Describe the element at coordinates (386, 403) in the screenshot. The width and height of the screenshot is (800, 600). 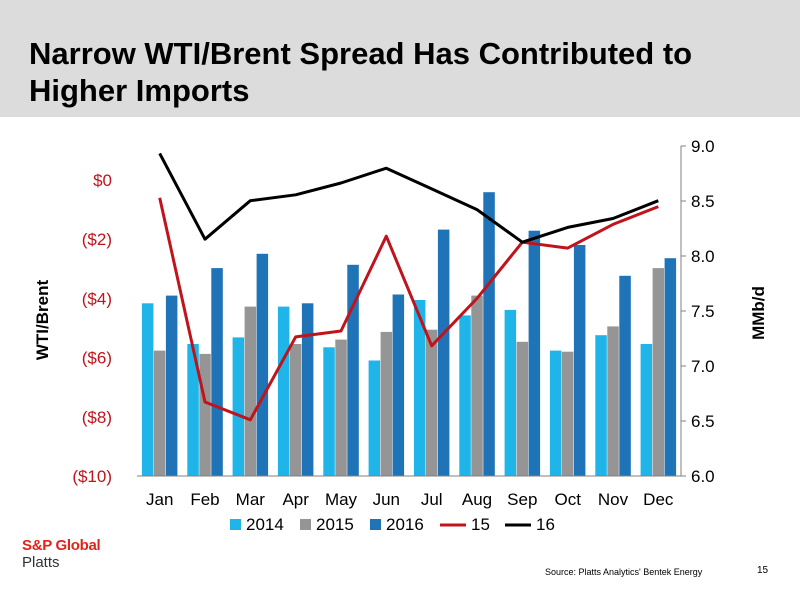
I see `bar-2015-jun` at that location.